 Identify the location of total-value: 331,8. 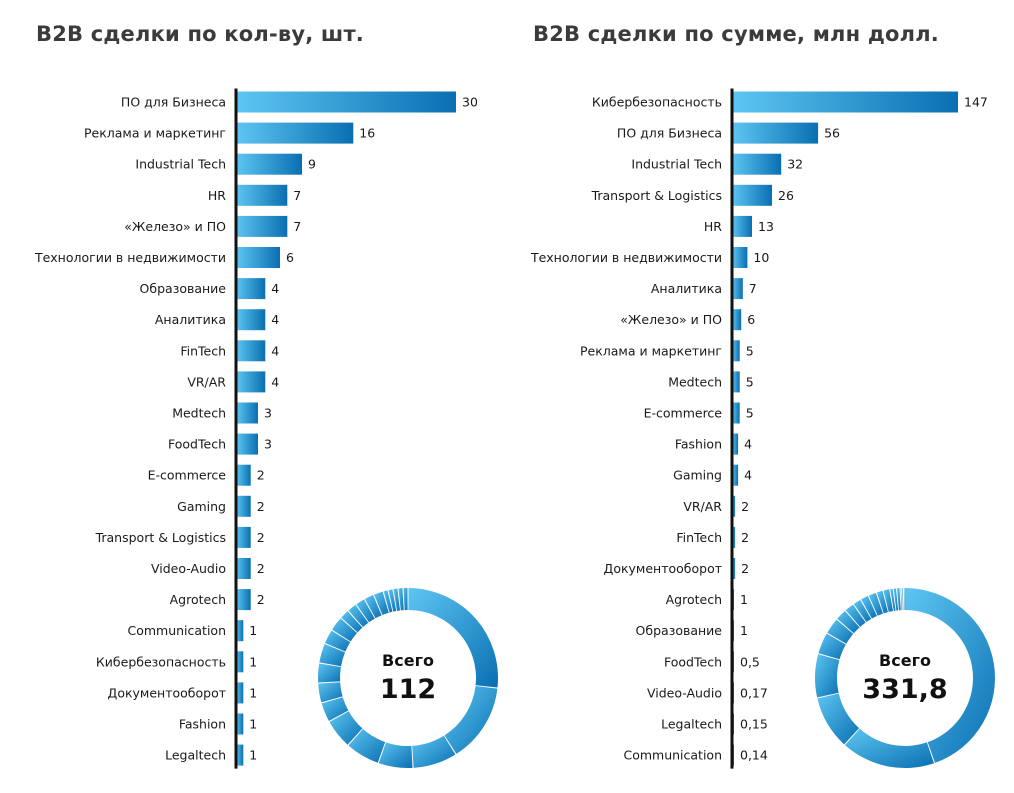
(904, 689).